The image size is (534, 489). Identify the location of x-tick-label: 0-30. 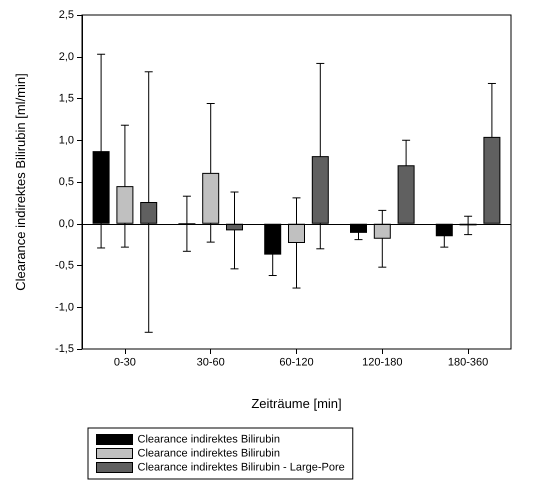
(125, 362).